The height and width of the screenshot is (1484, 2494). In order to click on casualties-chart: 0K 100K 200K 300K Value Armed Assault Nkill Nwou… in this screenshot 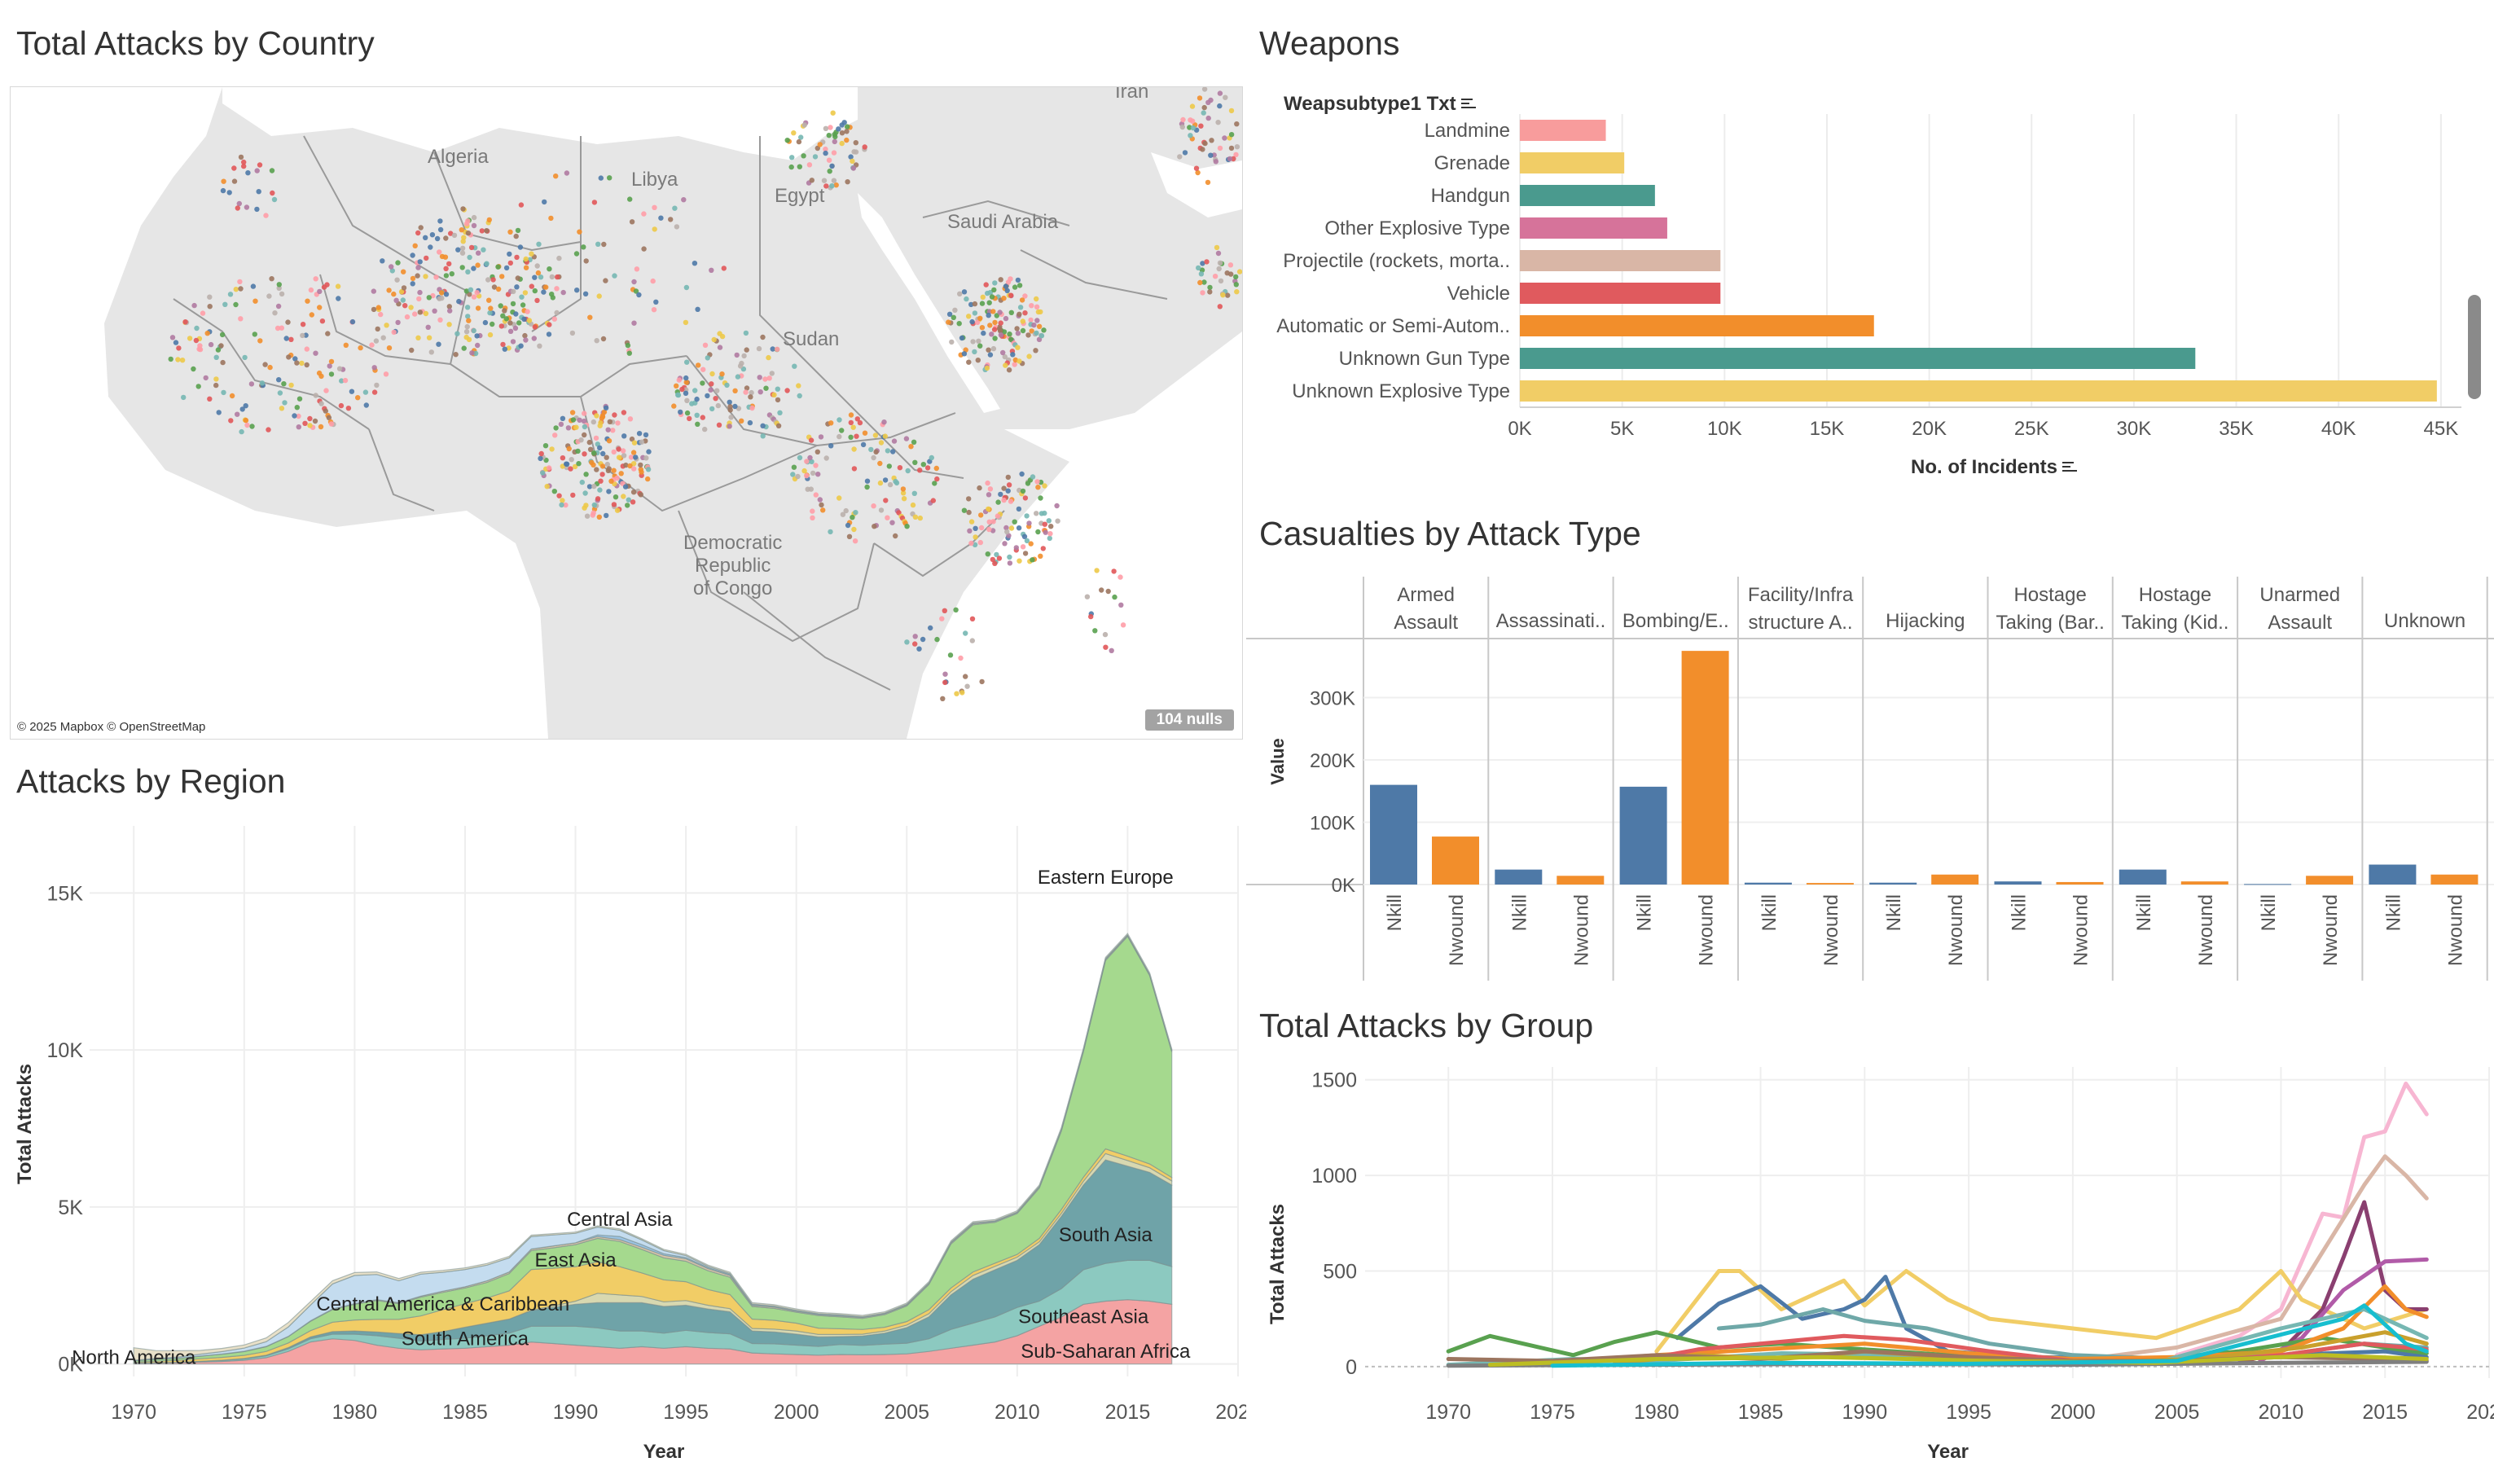, I will do `click(1870, 778)`.